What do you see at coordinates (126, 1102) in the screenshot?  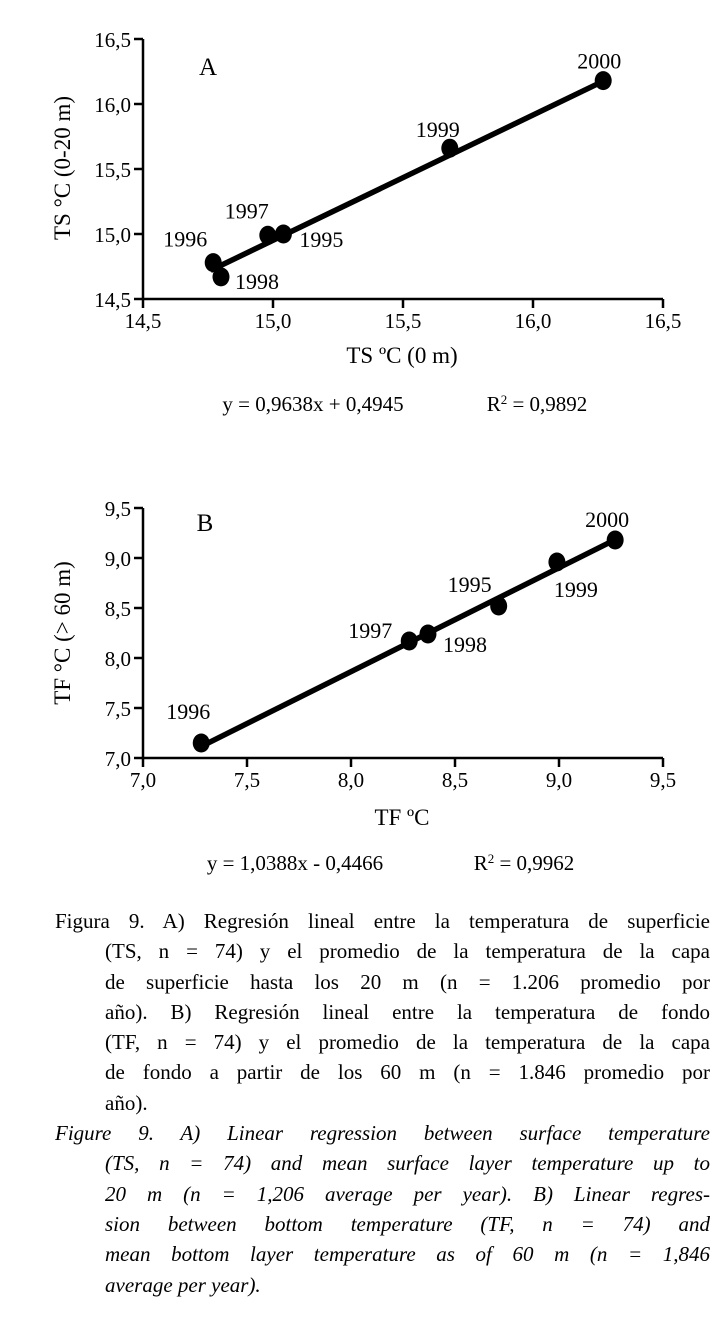 I see `caption-line: año).` at bounding box center [126, 1102].